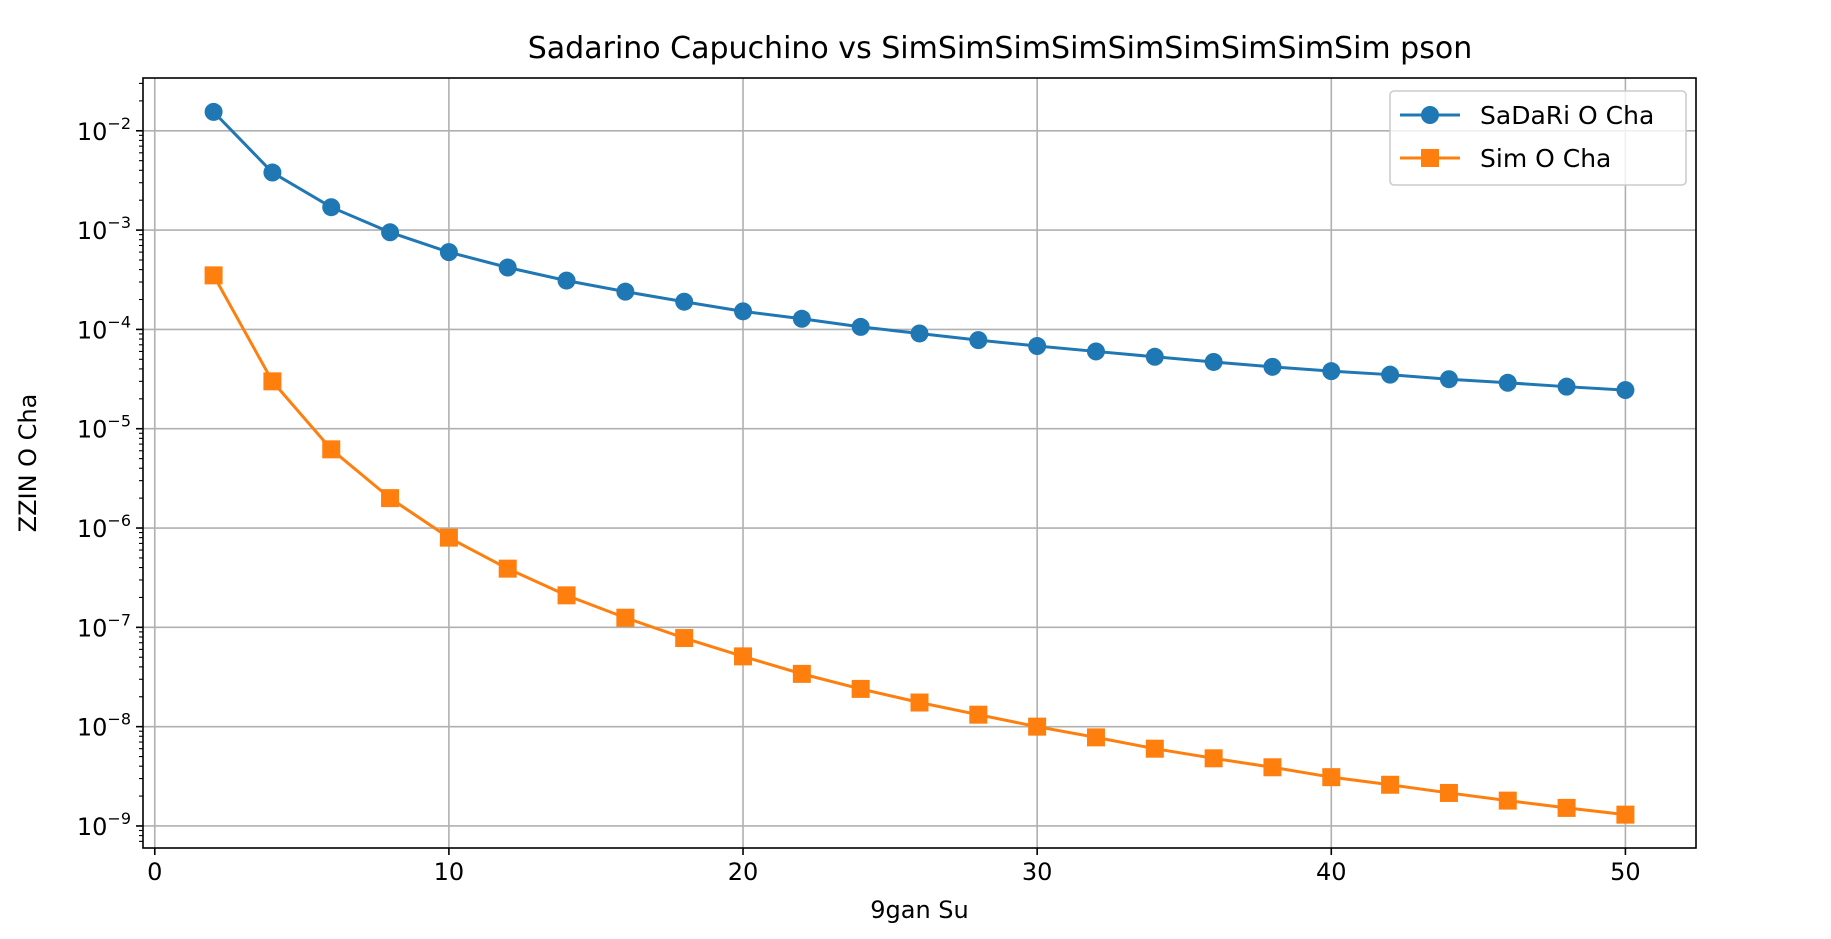 Image resolution: width=1831 pixels, height=939 pixels. What do you see at coordinates (743, 872) in the screenshot?
I see `x-tick-label: 20` at bounding box center [743, 872].